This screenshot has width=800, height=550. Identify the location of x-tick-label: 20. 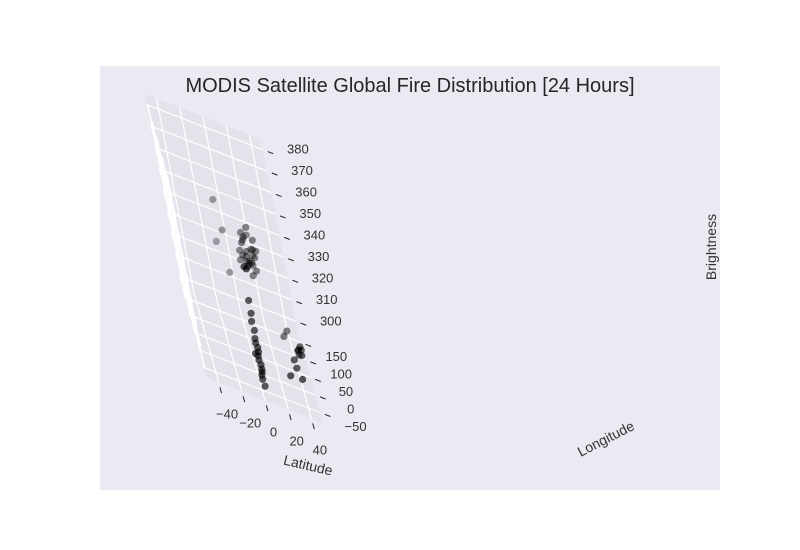
(296, 440).